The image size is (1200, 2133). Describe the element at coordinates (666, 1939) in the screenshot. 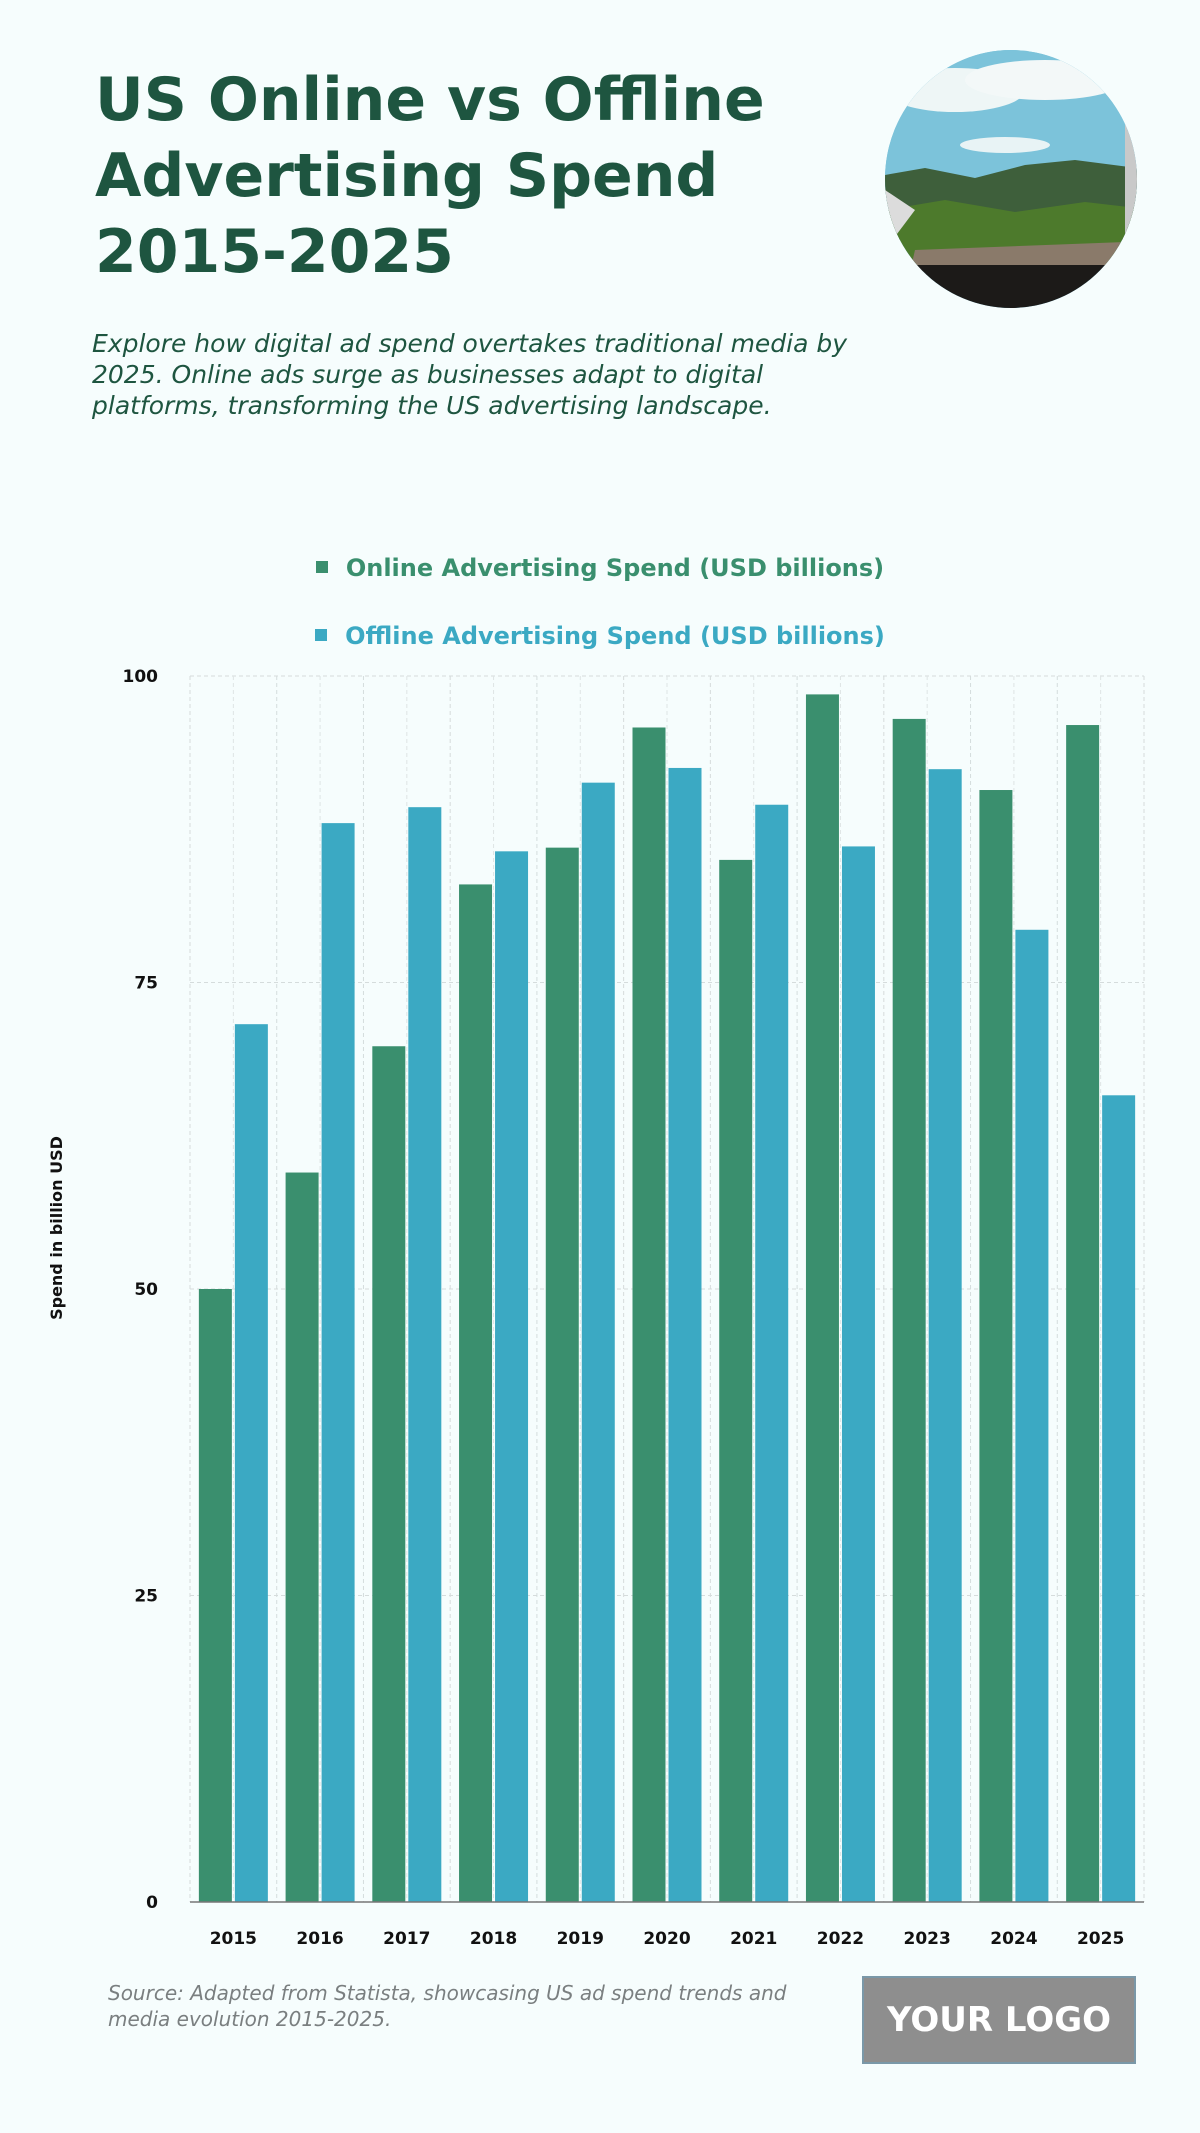

I see `x-tick-label: 2020` at that location.